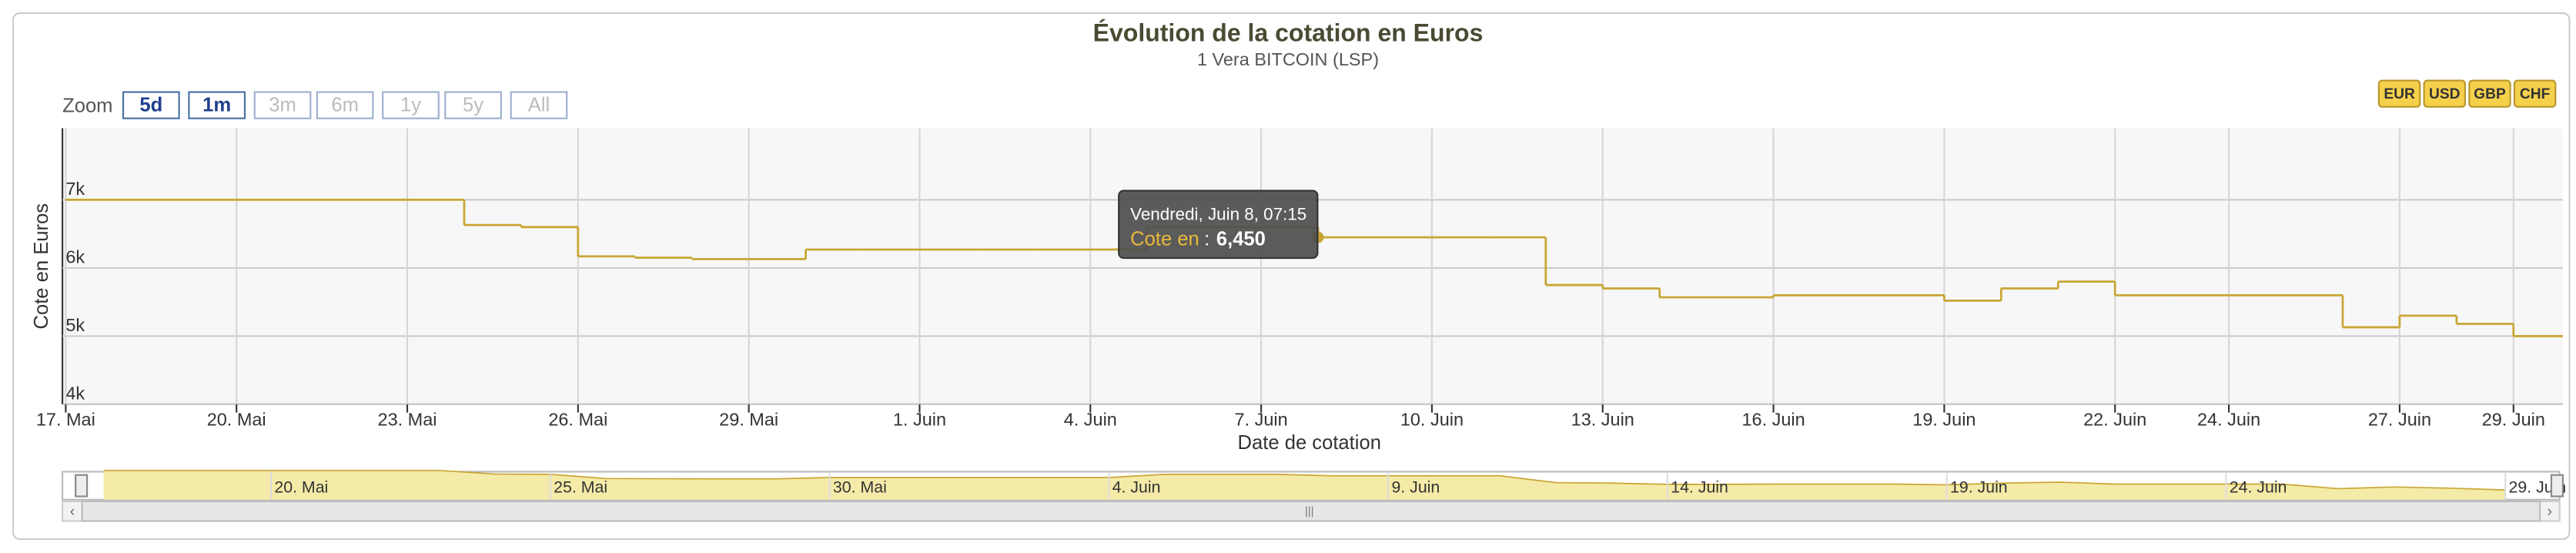  What do you see at coordinates (1241, 239) in the screenshot?
I see `tooltip-part: 6,450` at bounding box center [1241, 239].